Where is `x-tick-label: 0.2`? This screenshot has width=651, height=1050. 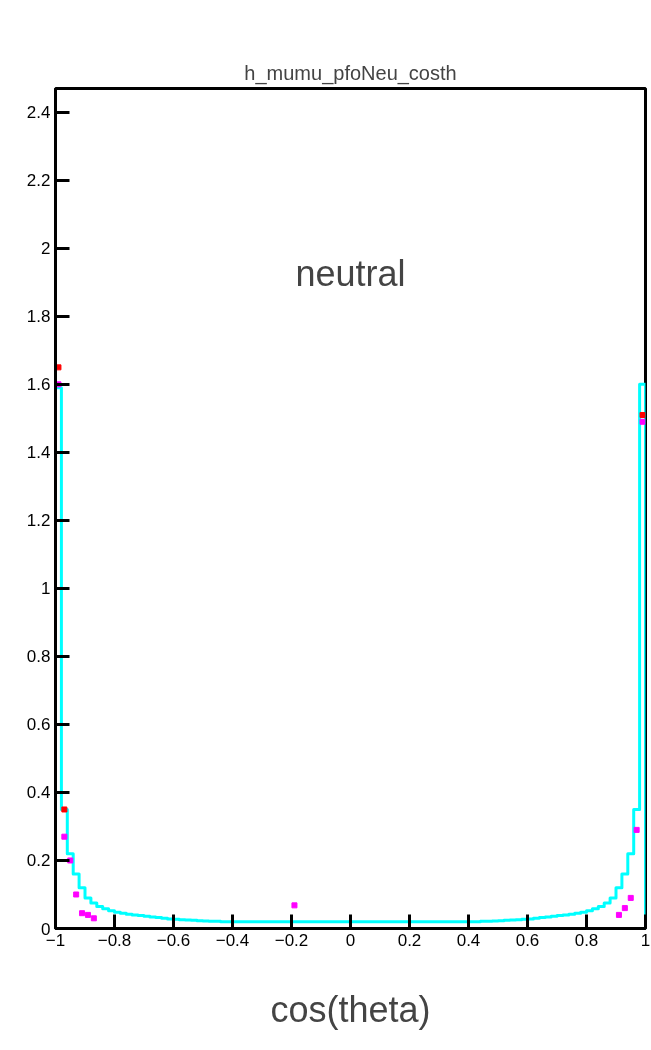
x-tick-label: 0.2 is located at coordinates (409, 940).